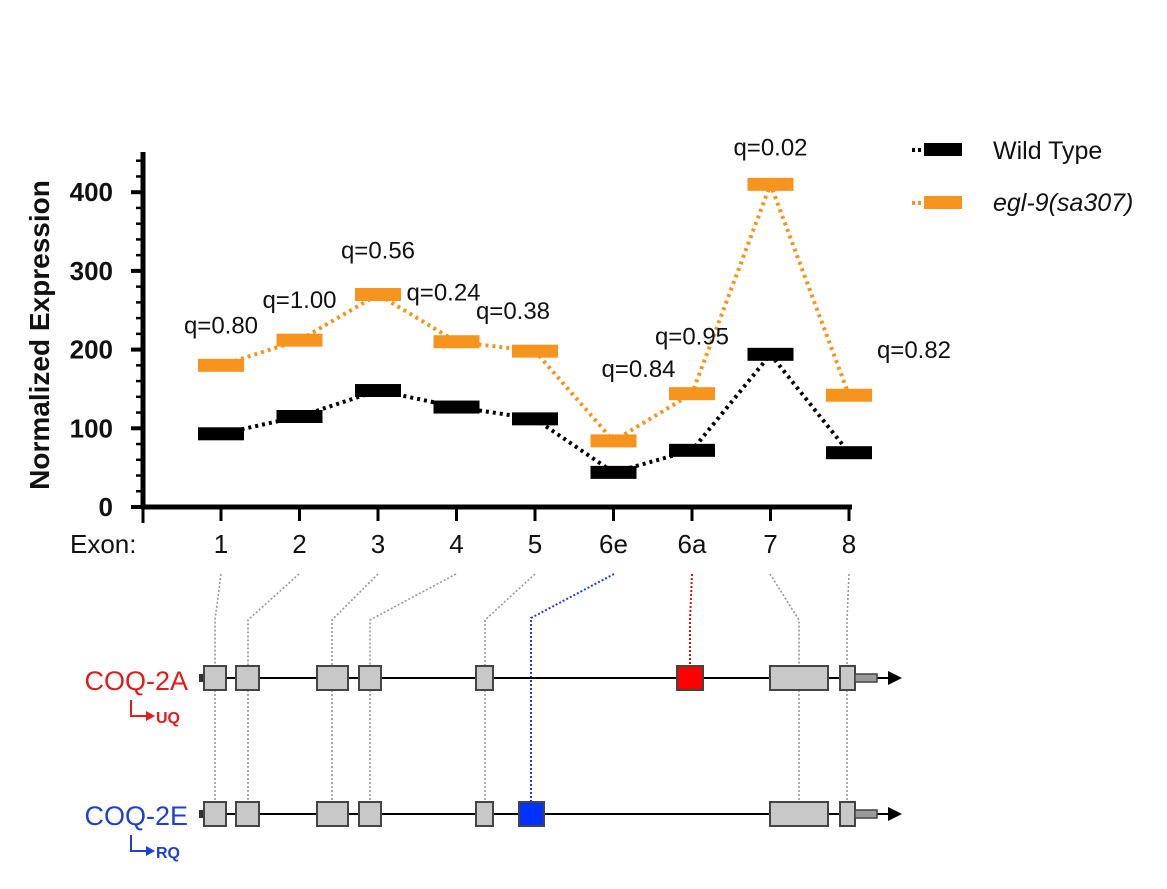 Image resolution: width=1167 pixels, height=889 pixels. What do you see at coordinates (895, 678) in the screenshot?
I see `isoform-a-direction-icon` at bounding box center [895, 678].